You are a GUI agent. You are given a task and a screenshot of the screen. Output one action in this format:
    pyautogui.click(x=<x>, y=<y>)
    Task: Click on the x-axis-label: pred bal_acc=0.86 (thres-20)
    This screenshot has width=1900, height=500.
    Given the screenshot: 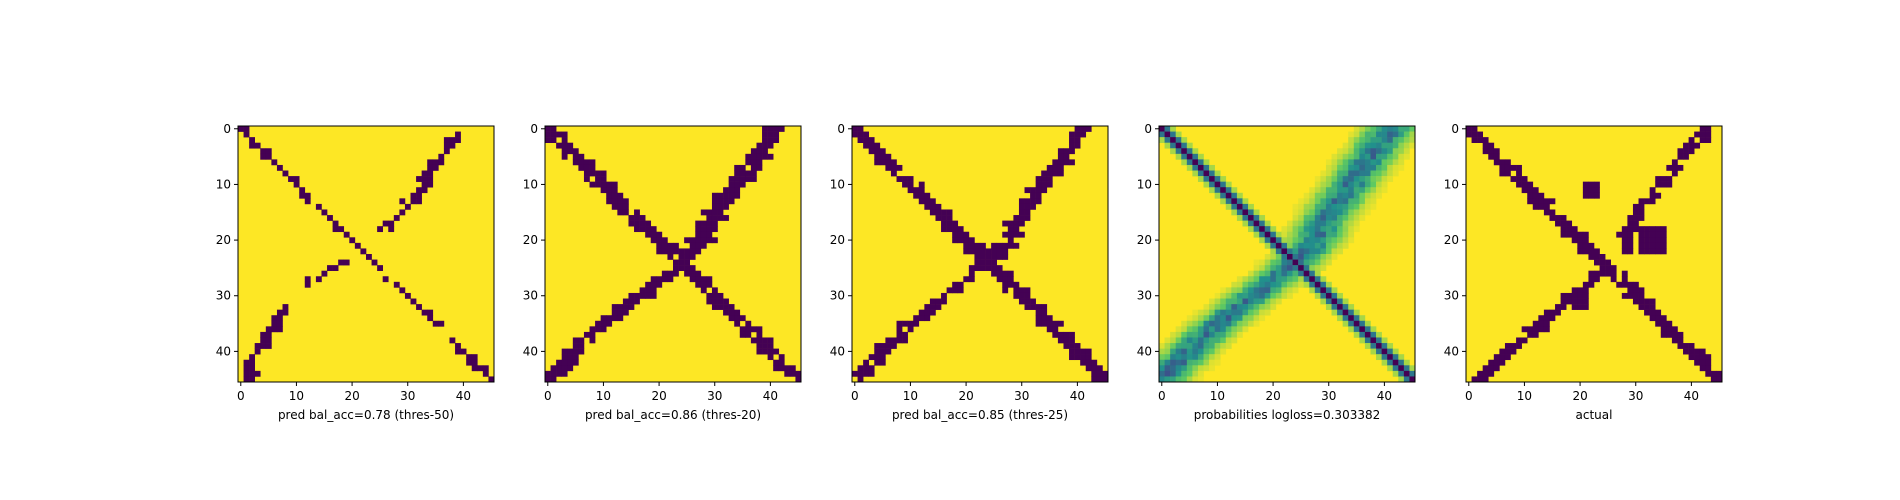 What is the action you would take?
    pyautogui.click(x=673, y=415)
    